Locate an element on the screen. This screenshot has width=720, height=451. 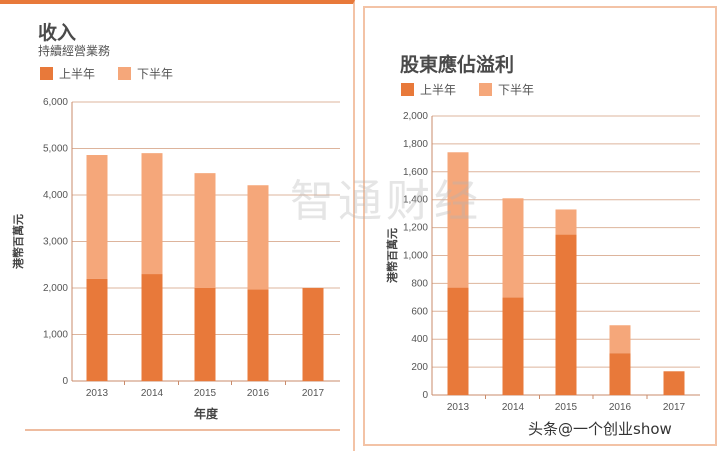
x-axis-label: 年度 is located at coordinates (206, 413).